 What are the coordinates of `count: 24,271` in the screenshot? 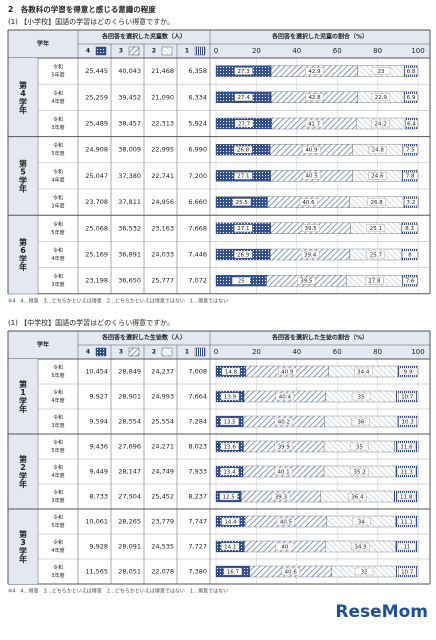 It's located at (162, 447).